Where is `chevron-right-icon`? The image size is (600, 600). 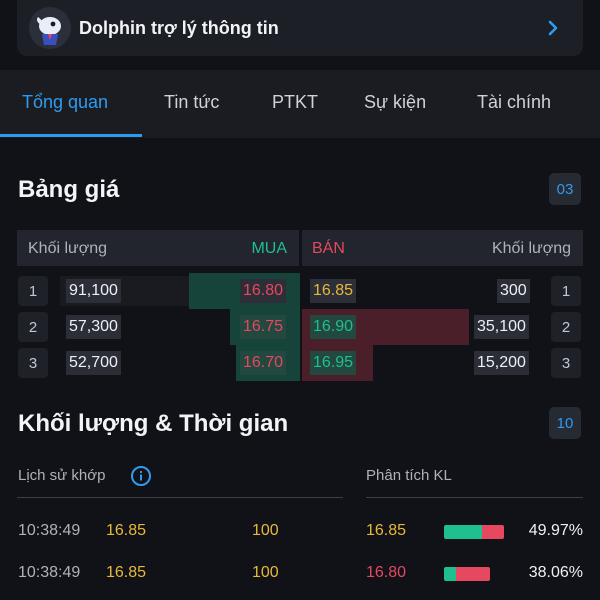 chevron-right-icon is located at coordinates (553, 28).